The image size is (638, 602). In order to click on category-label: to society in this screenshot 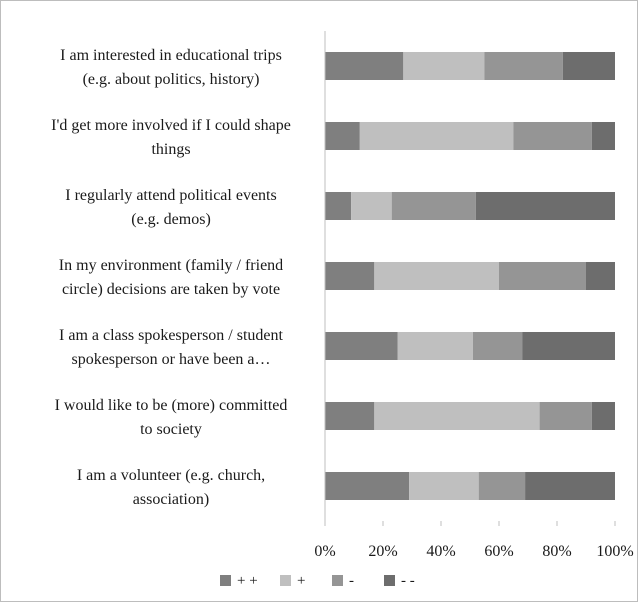, I will do `click(171, 429)`.